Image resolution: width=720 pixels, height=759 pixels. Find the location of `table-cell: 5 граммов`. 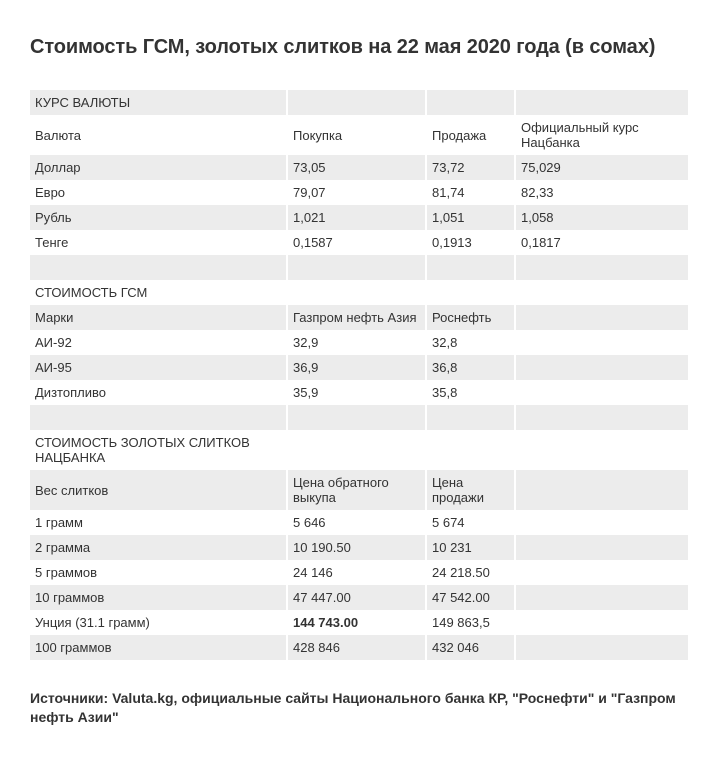

table-cell: 5 граммов is located at coordinates (66, 572).